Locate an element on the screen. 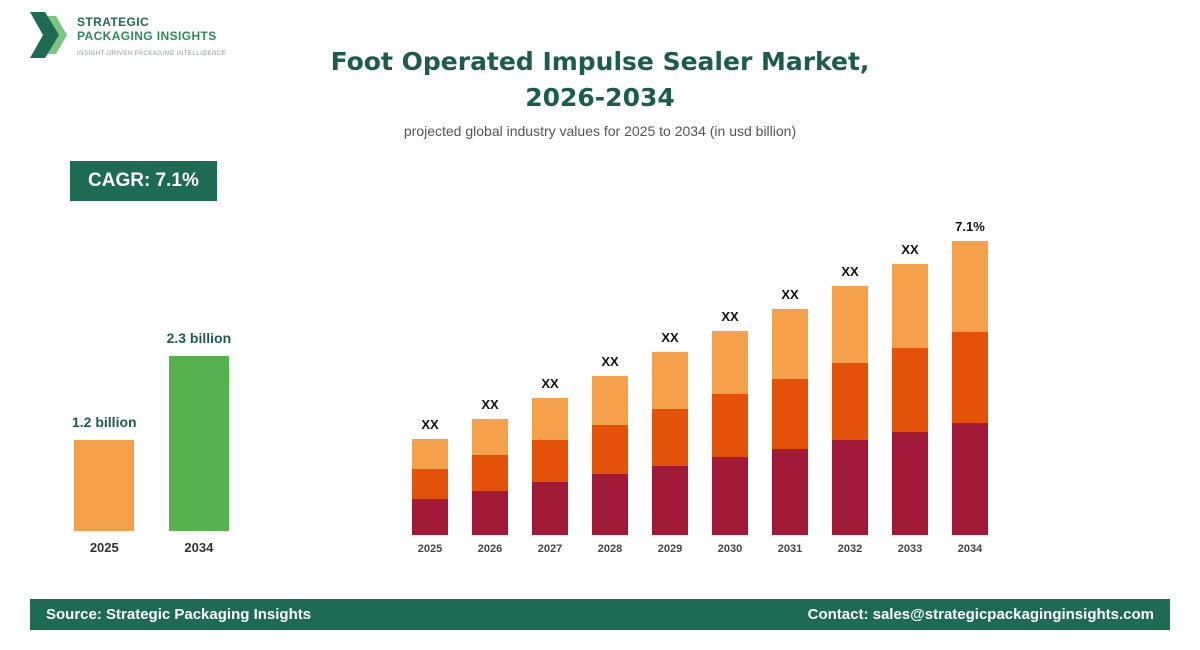 Image resolution: width=1200 pixels, height=650 pixels. page-title-line2: 2026-2034 is located at coordinates (600, 97).